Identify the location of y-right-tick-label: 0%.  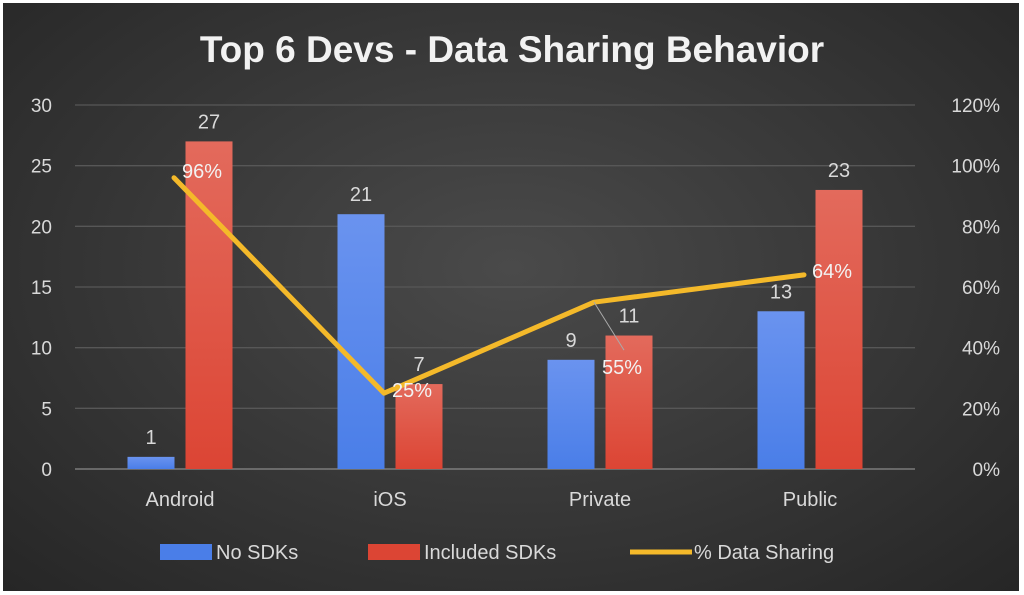
(987, 470).